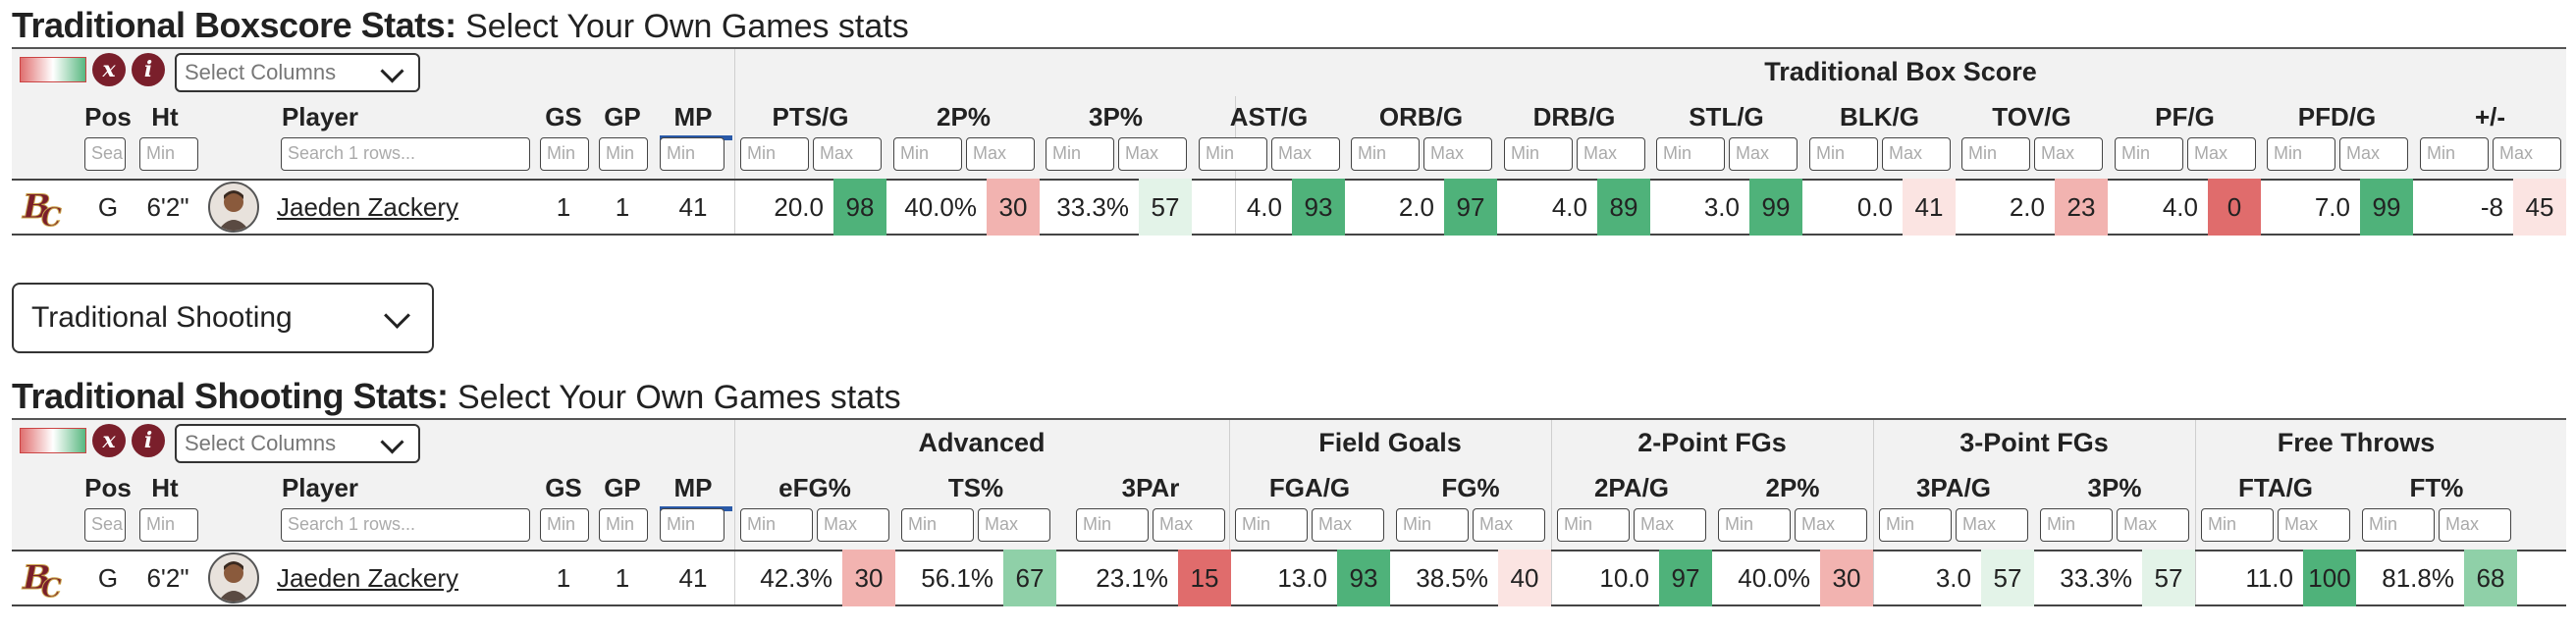 This screenshot has height=630, width=2576. I want to click on gs-min-filter: Min, so click(564, 154).